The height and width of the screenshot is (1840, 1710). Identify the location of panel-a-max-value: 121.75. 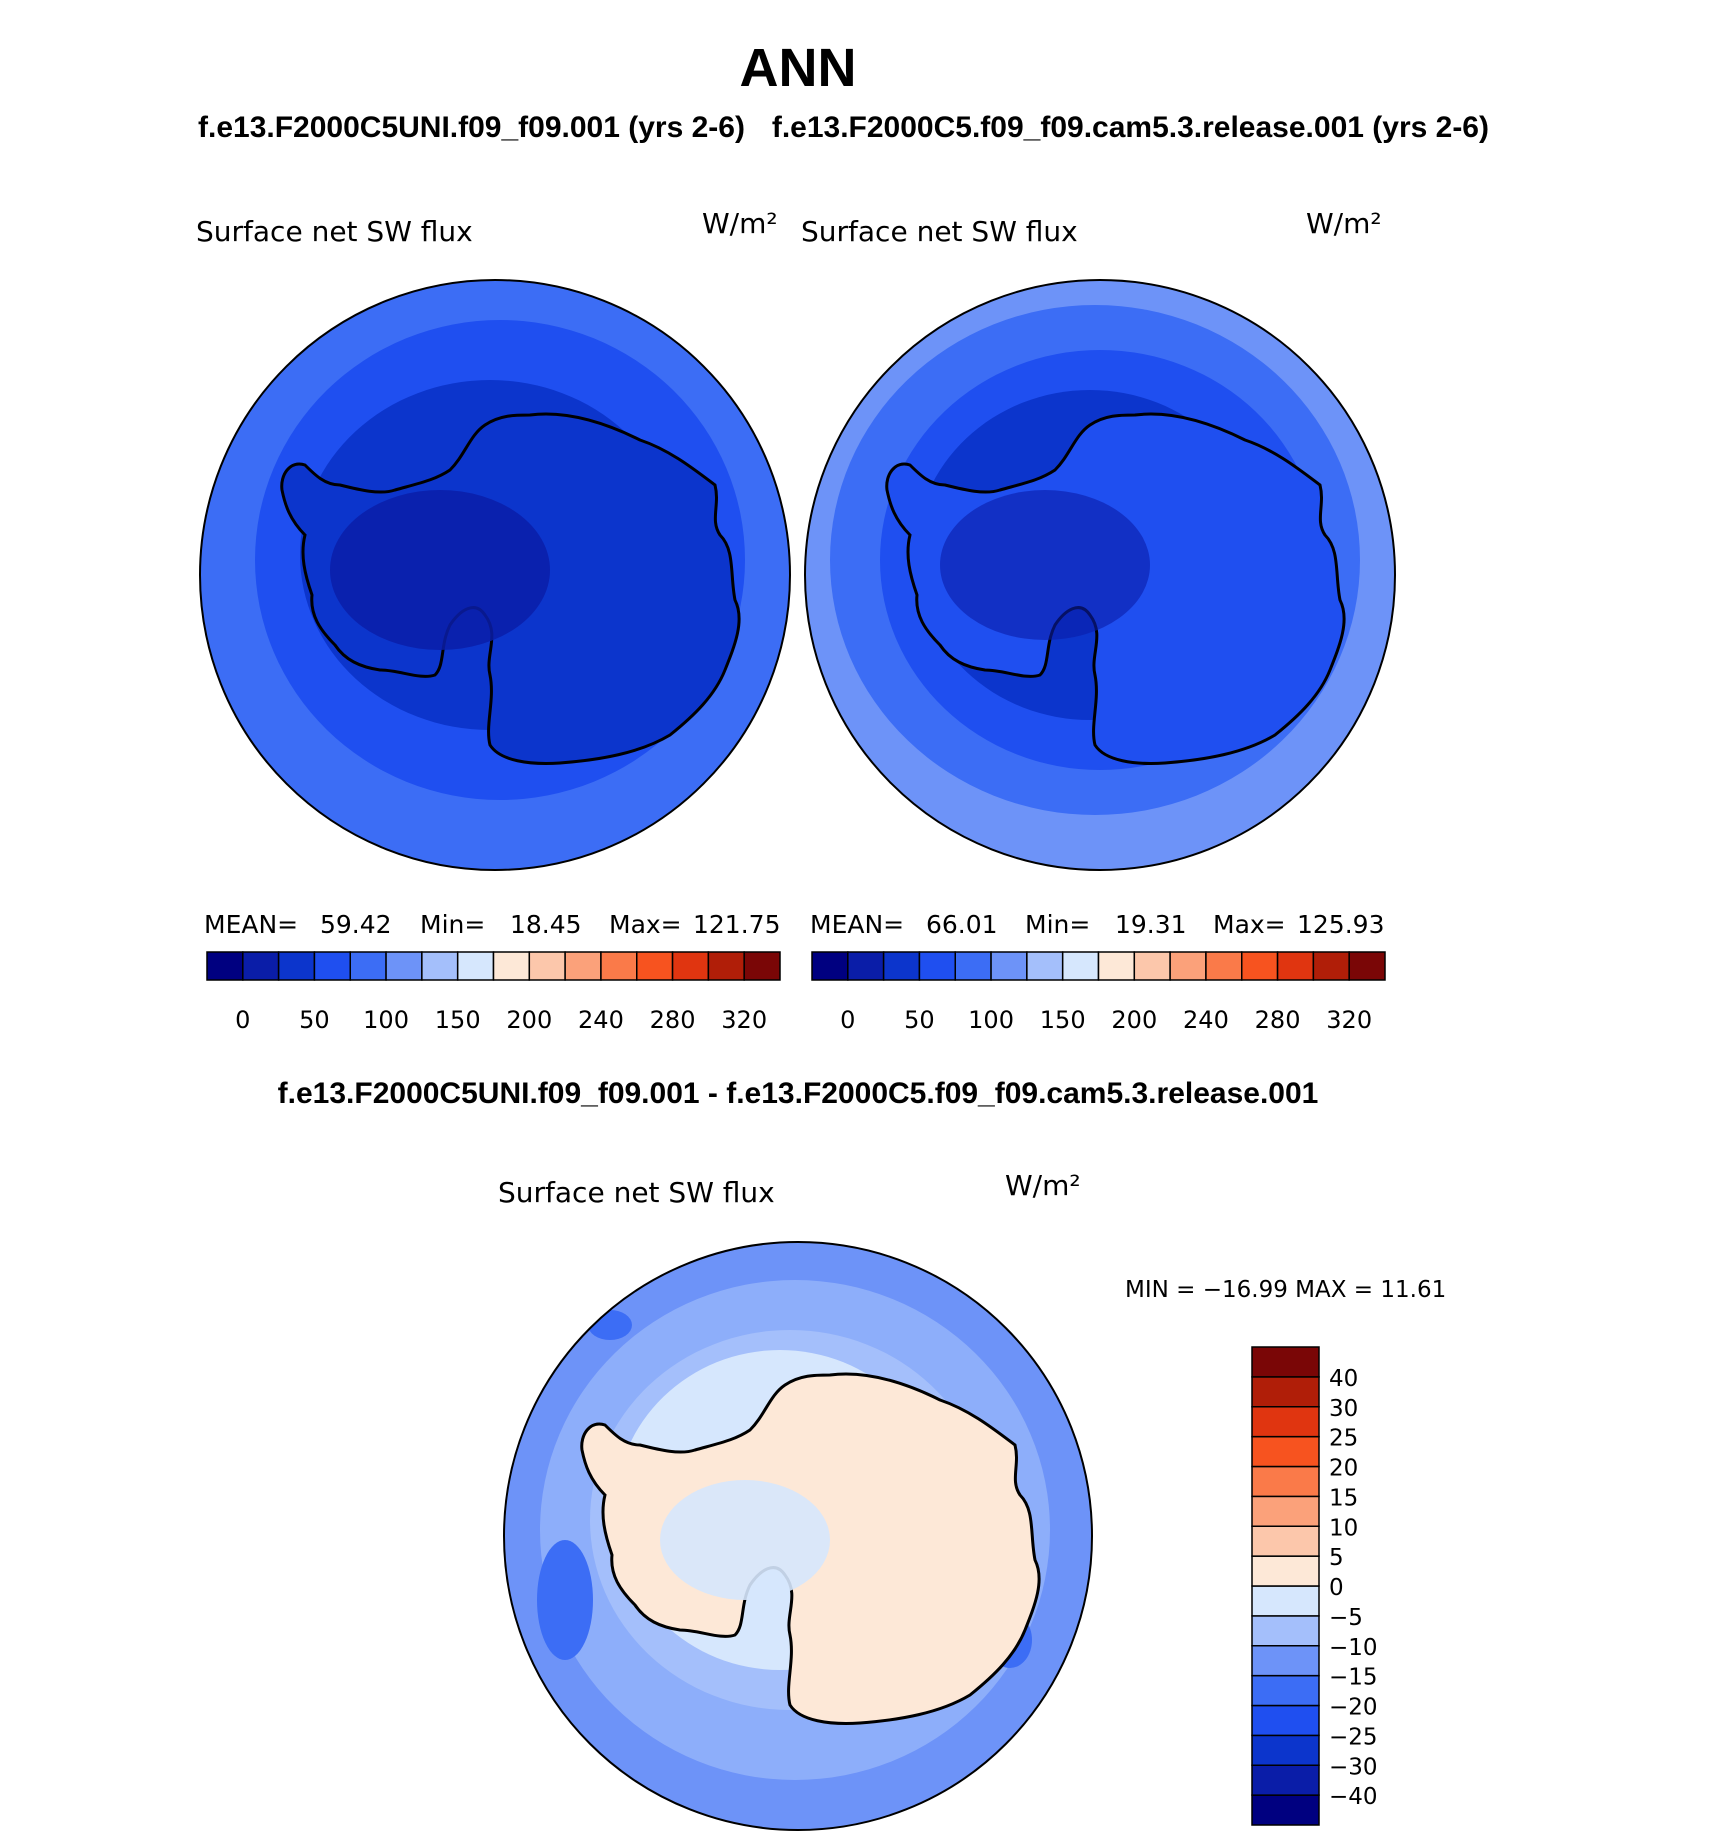
(736, 924).